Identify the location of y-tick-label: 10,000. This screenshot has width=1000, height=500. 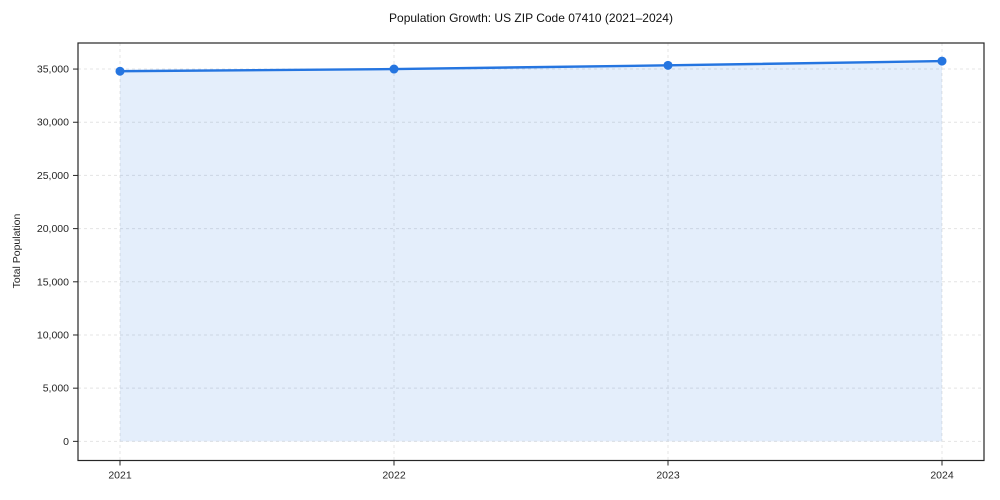
(53, 335).